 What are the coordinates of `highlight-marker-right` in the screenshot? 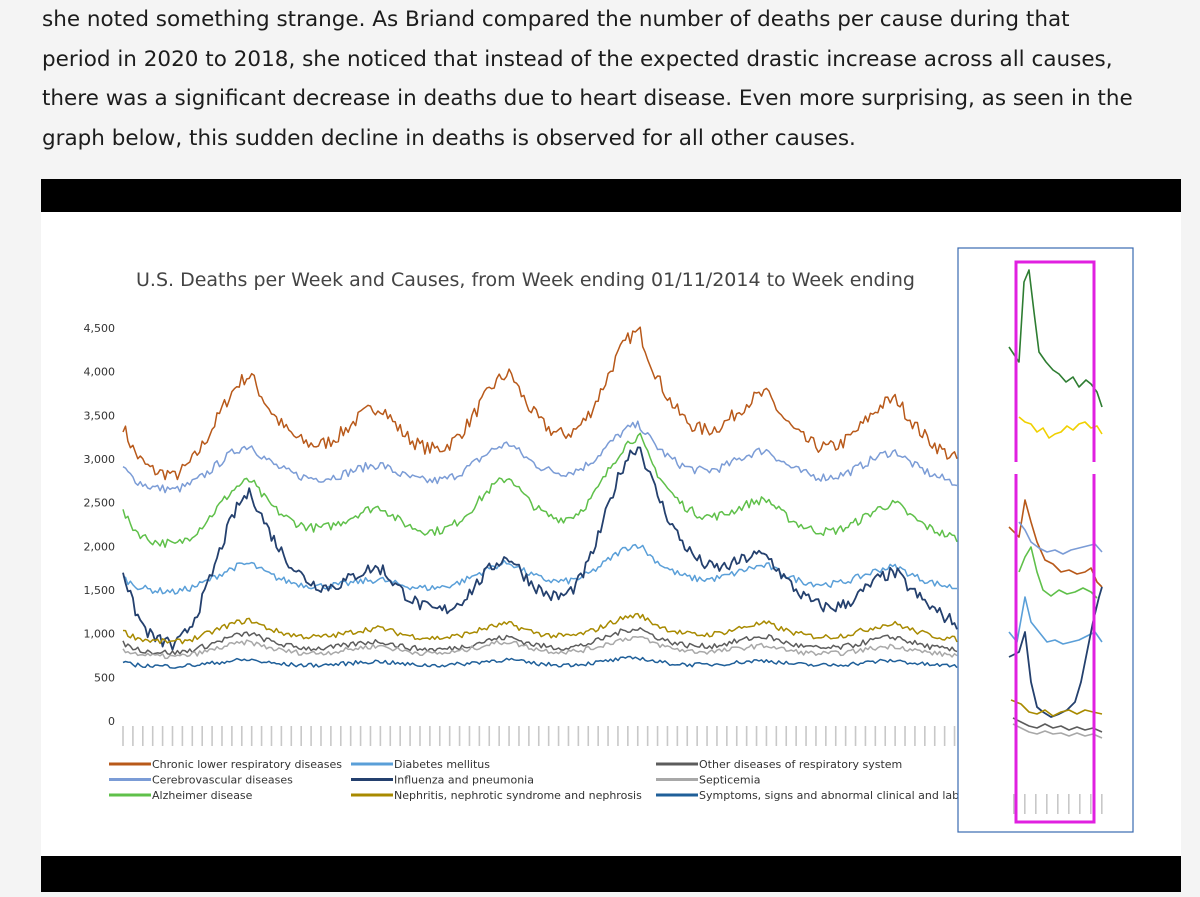 It's located at (1094, 468).